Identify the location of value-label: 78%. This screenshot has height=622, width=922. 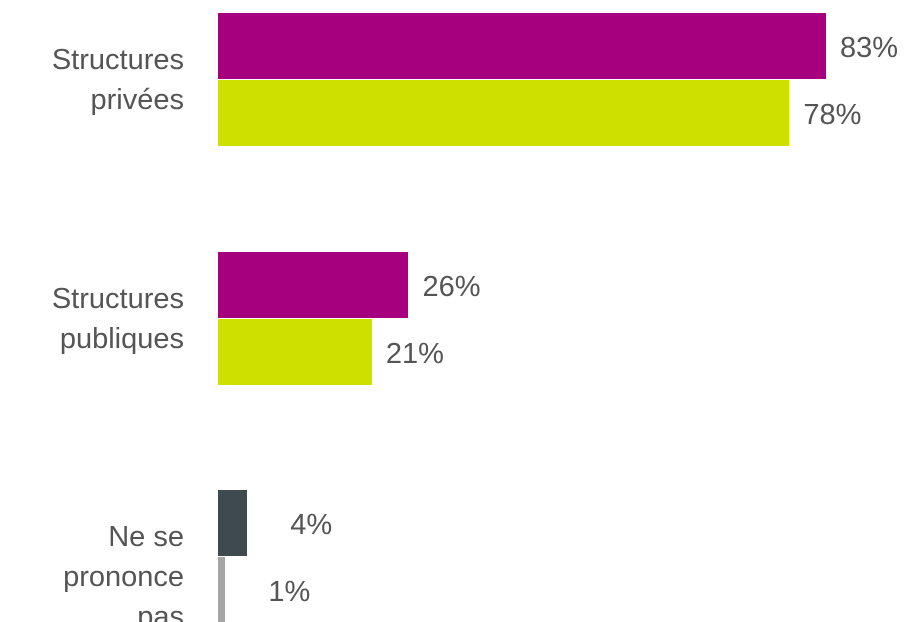
(832, 115).